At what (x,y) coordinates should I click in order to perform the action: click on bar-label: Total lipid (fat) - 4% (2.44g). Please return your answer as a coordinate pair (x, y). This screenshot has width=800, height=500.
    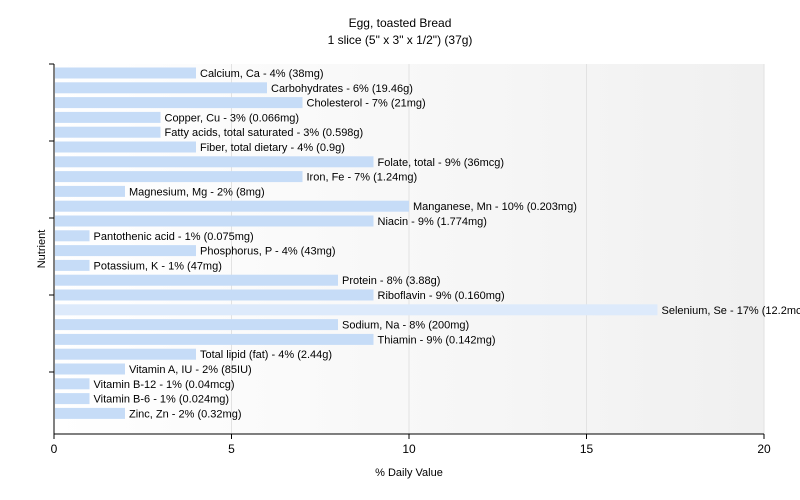
    Looking at the image, I should click on (266, 355).